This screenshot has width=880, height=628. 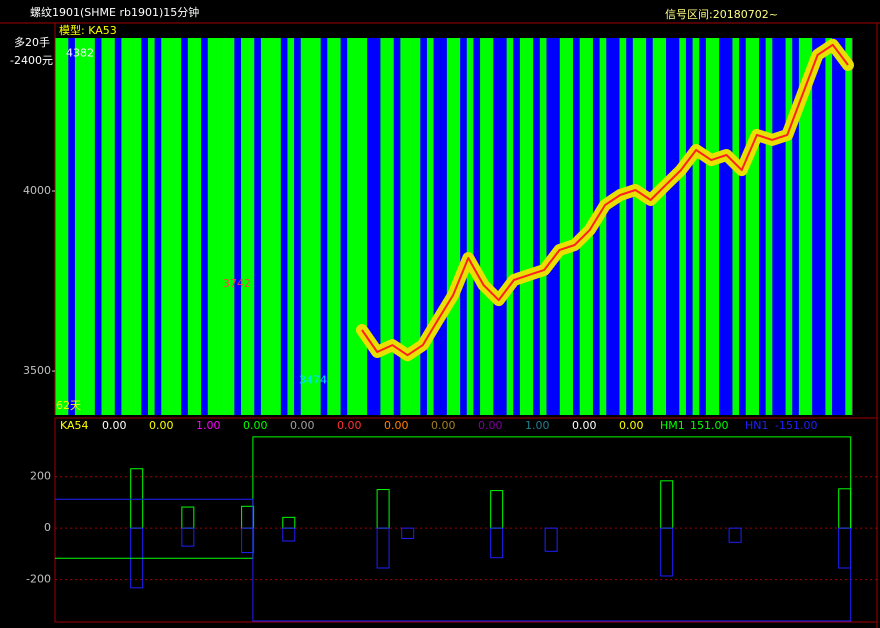 What do you see at coordinates (796, 425) in the screenshot?
I see `legend-value: -151.00` at bounding box center [796, 425].